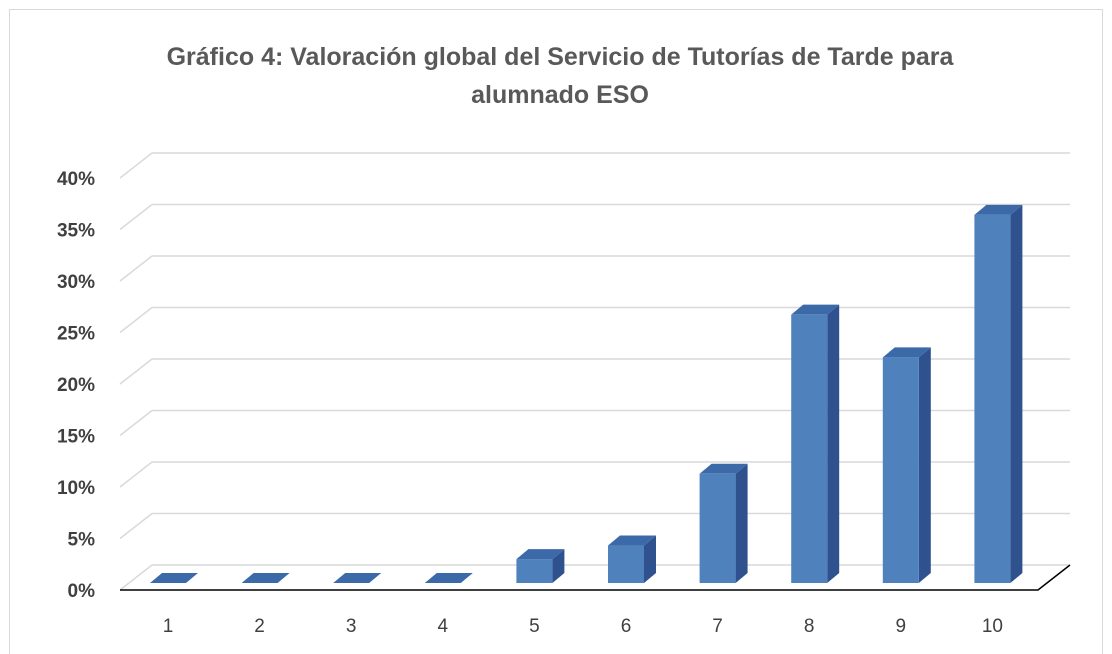 This screenshot has width=1112, height=654. What do you see at coordinates (626, 626) in the screenshot?
I see `x-tick-label: 6` at bounding box center [626, 626].